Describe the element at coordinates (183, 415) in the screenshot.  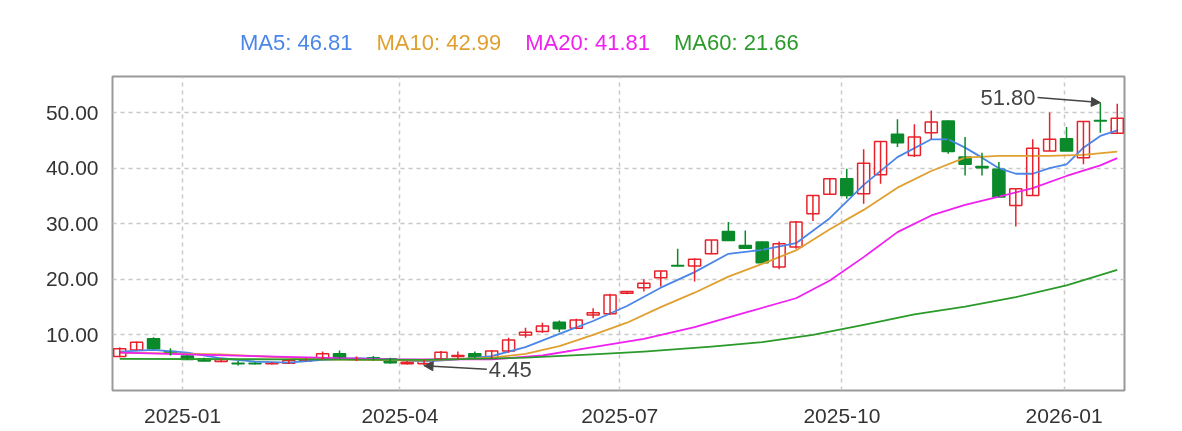
I see `x-tick-label: 2025-01` at that location.